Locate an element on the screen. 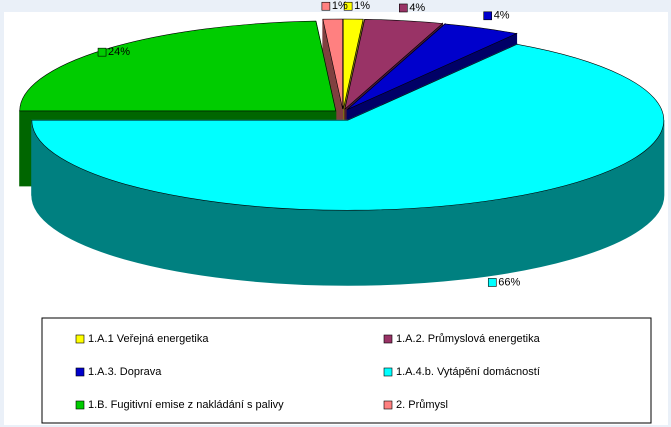 Image resolution: width=671 pixels, height=427 pixels. legend-label: 1.A.1 Veřejná energetika is located at coordinates (148, 339).